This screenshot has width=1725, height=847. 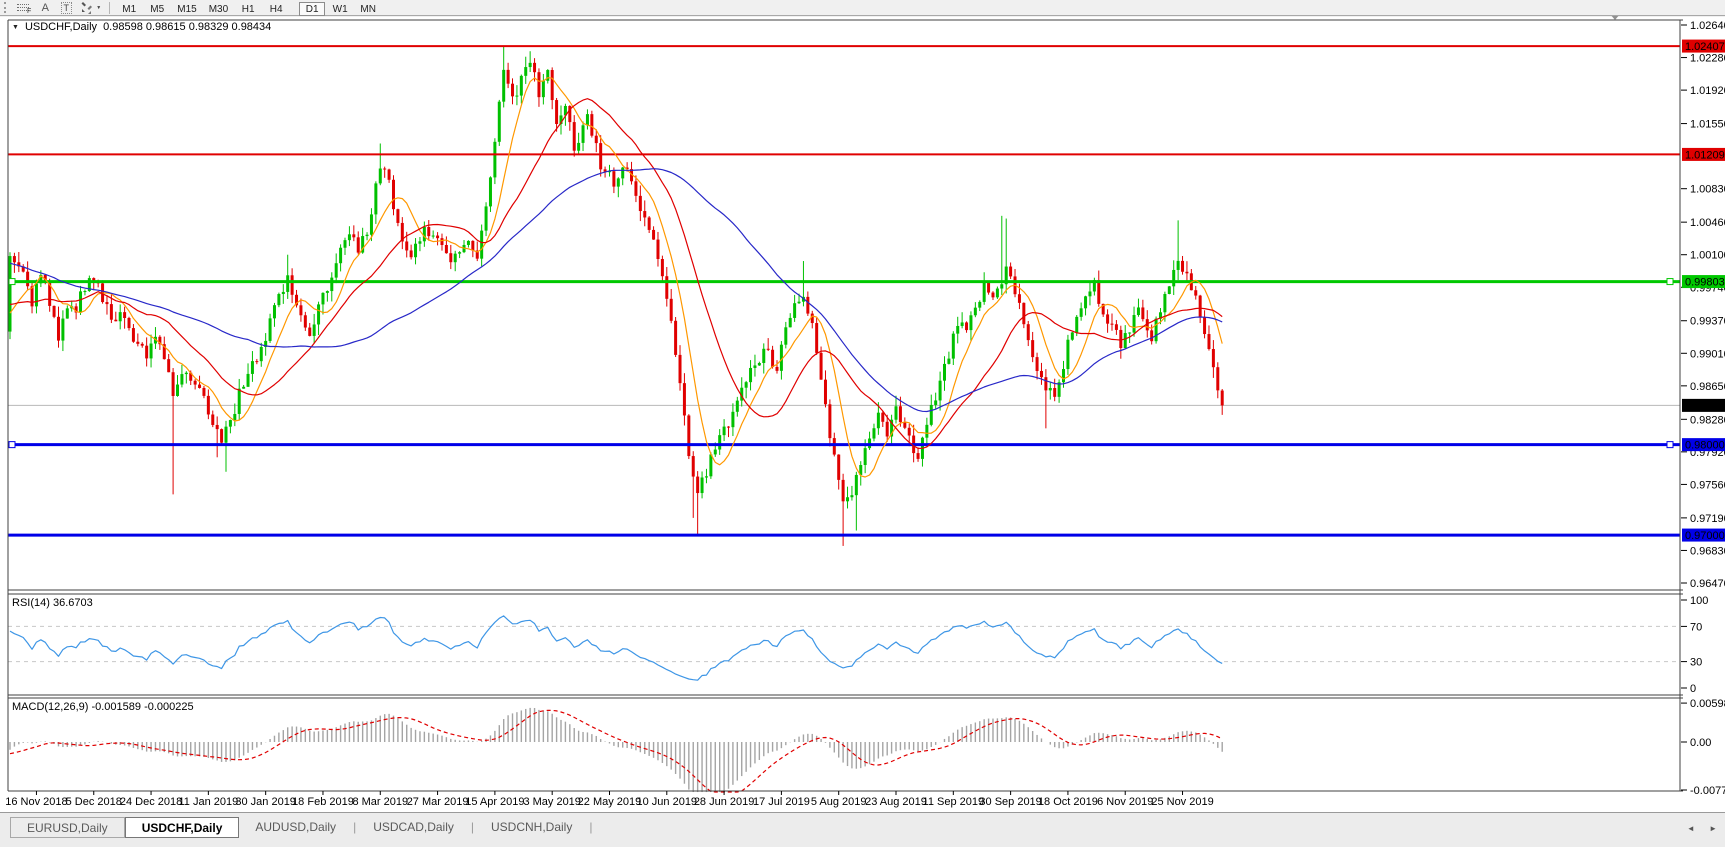 What do you see at coordinates (1707, 91) in the screenshot?
I see `svg-text: 1.01920` at bounding box center [1707, 91].